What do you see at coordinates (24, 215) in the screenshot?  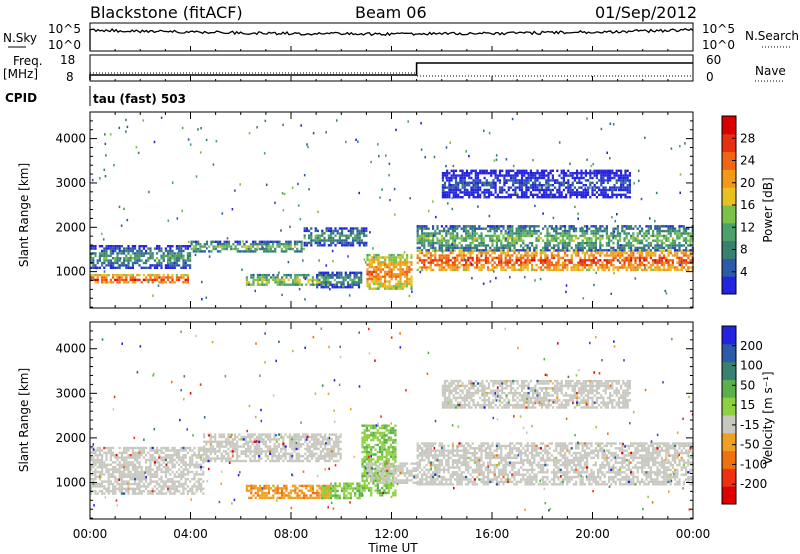 I see `power-ylabel: Slant Range [km]` at bounding box center [24, 215].